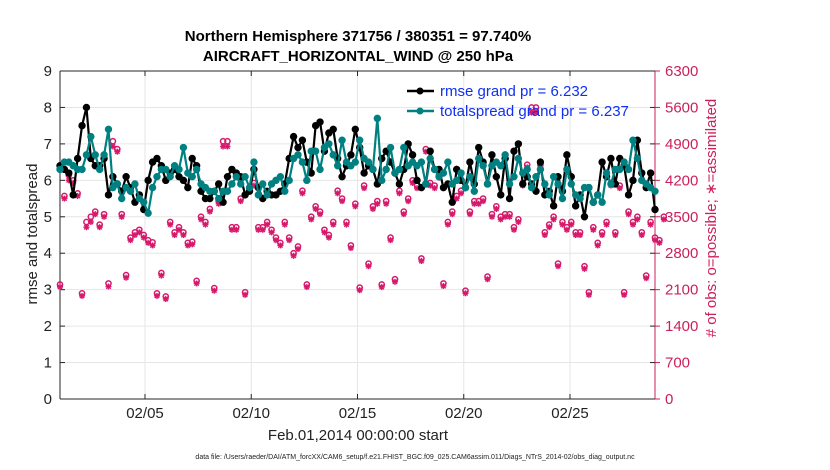  I want to click on legend-item-totalspread: totalspread grand pr = 6.237, so click(518, 111).